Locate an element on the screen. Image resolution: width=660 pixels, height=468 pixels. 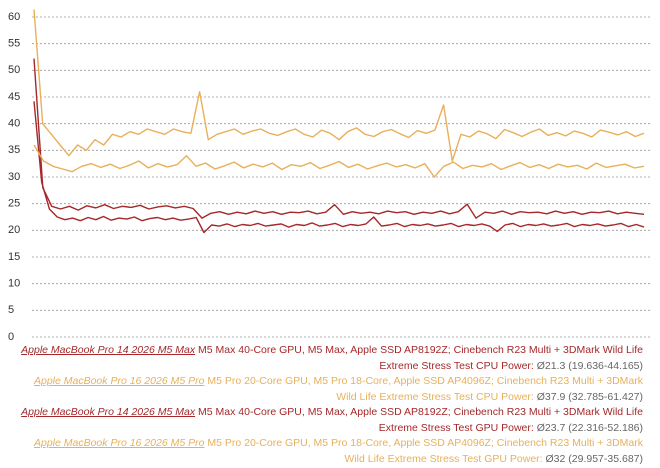
y-tick-label: 55 is located at coordinates (14, 44).